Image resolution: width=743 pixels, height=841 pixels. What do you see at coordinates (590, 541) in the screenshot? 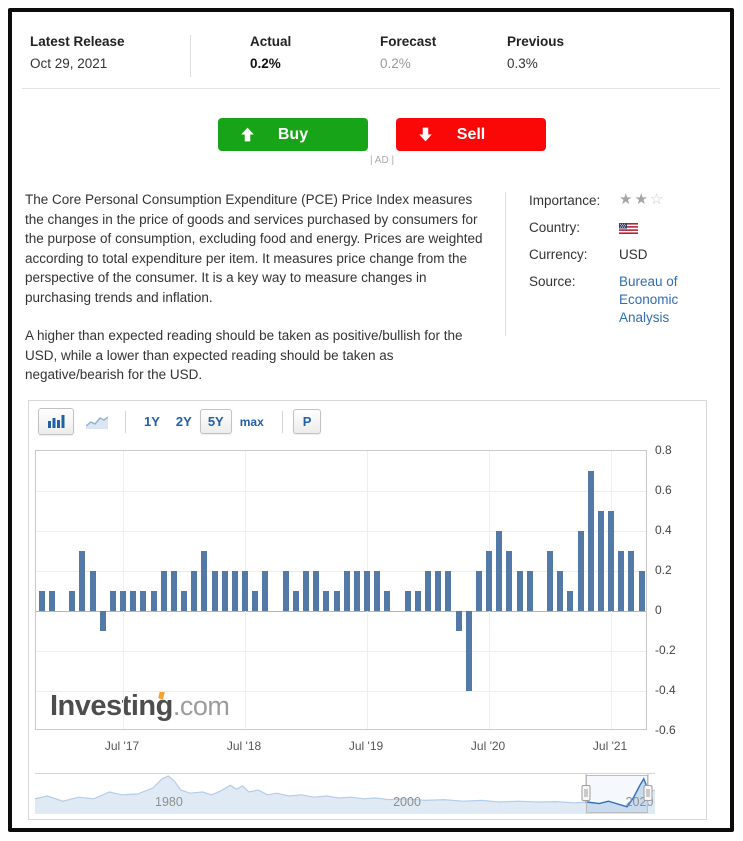
I see `bar-may21` at bounding box center [590, 541].